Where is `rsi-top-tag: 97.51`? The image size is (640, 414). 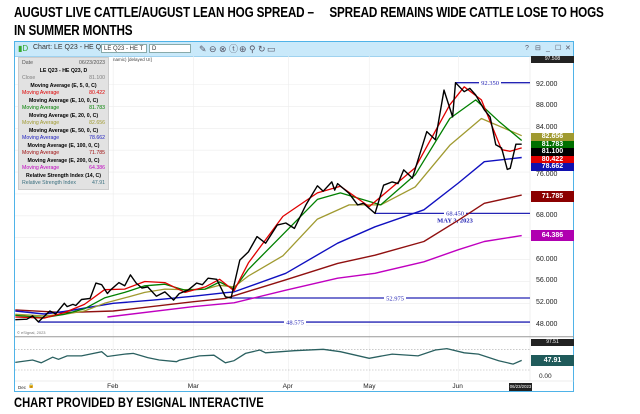
rsi-top-tag: 97.51 is located at coordinates (552, 342).